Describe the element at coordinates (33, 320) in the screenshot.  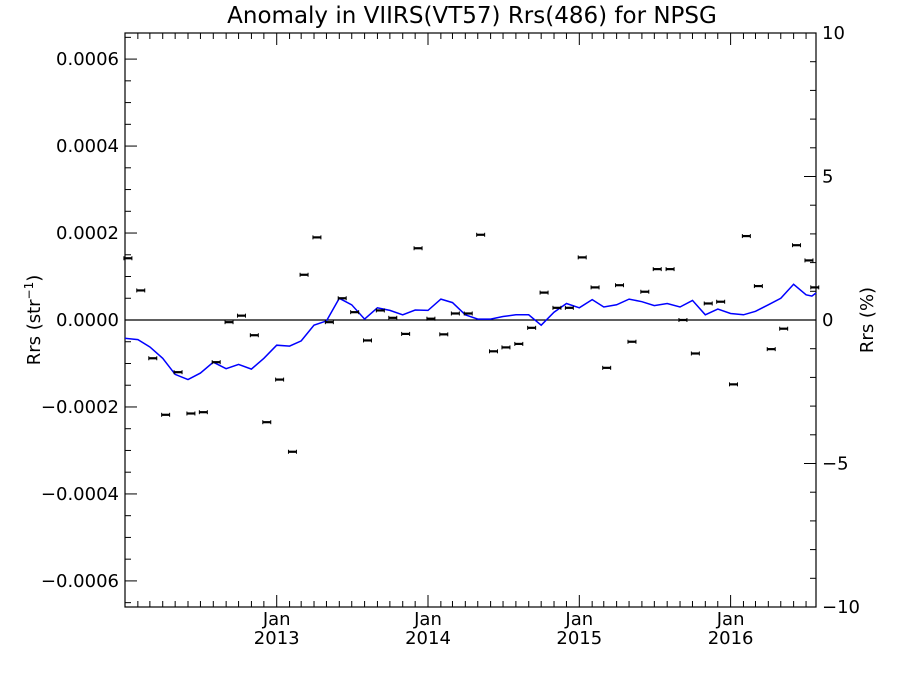
I see `left-y-axis-label: Rrs (str−1)` at that location.